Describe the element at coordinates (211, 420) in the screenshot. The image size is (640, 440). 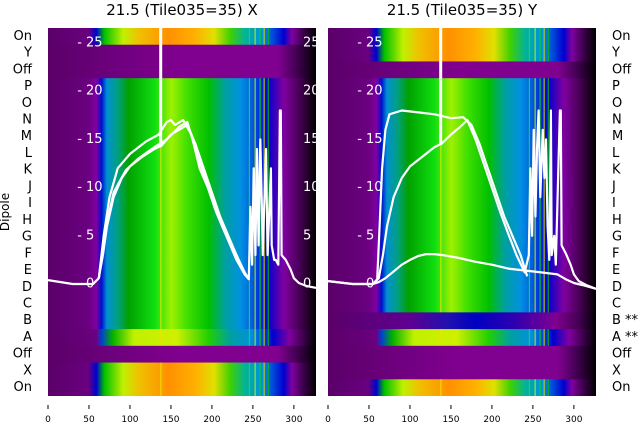
I see `x-tick-label: 200` at that location.